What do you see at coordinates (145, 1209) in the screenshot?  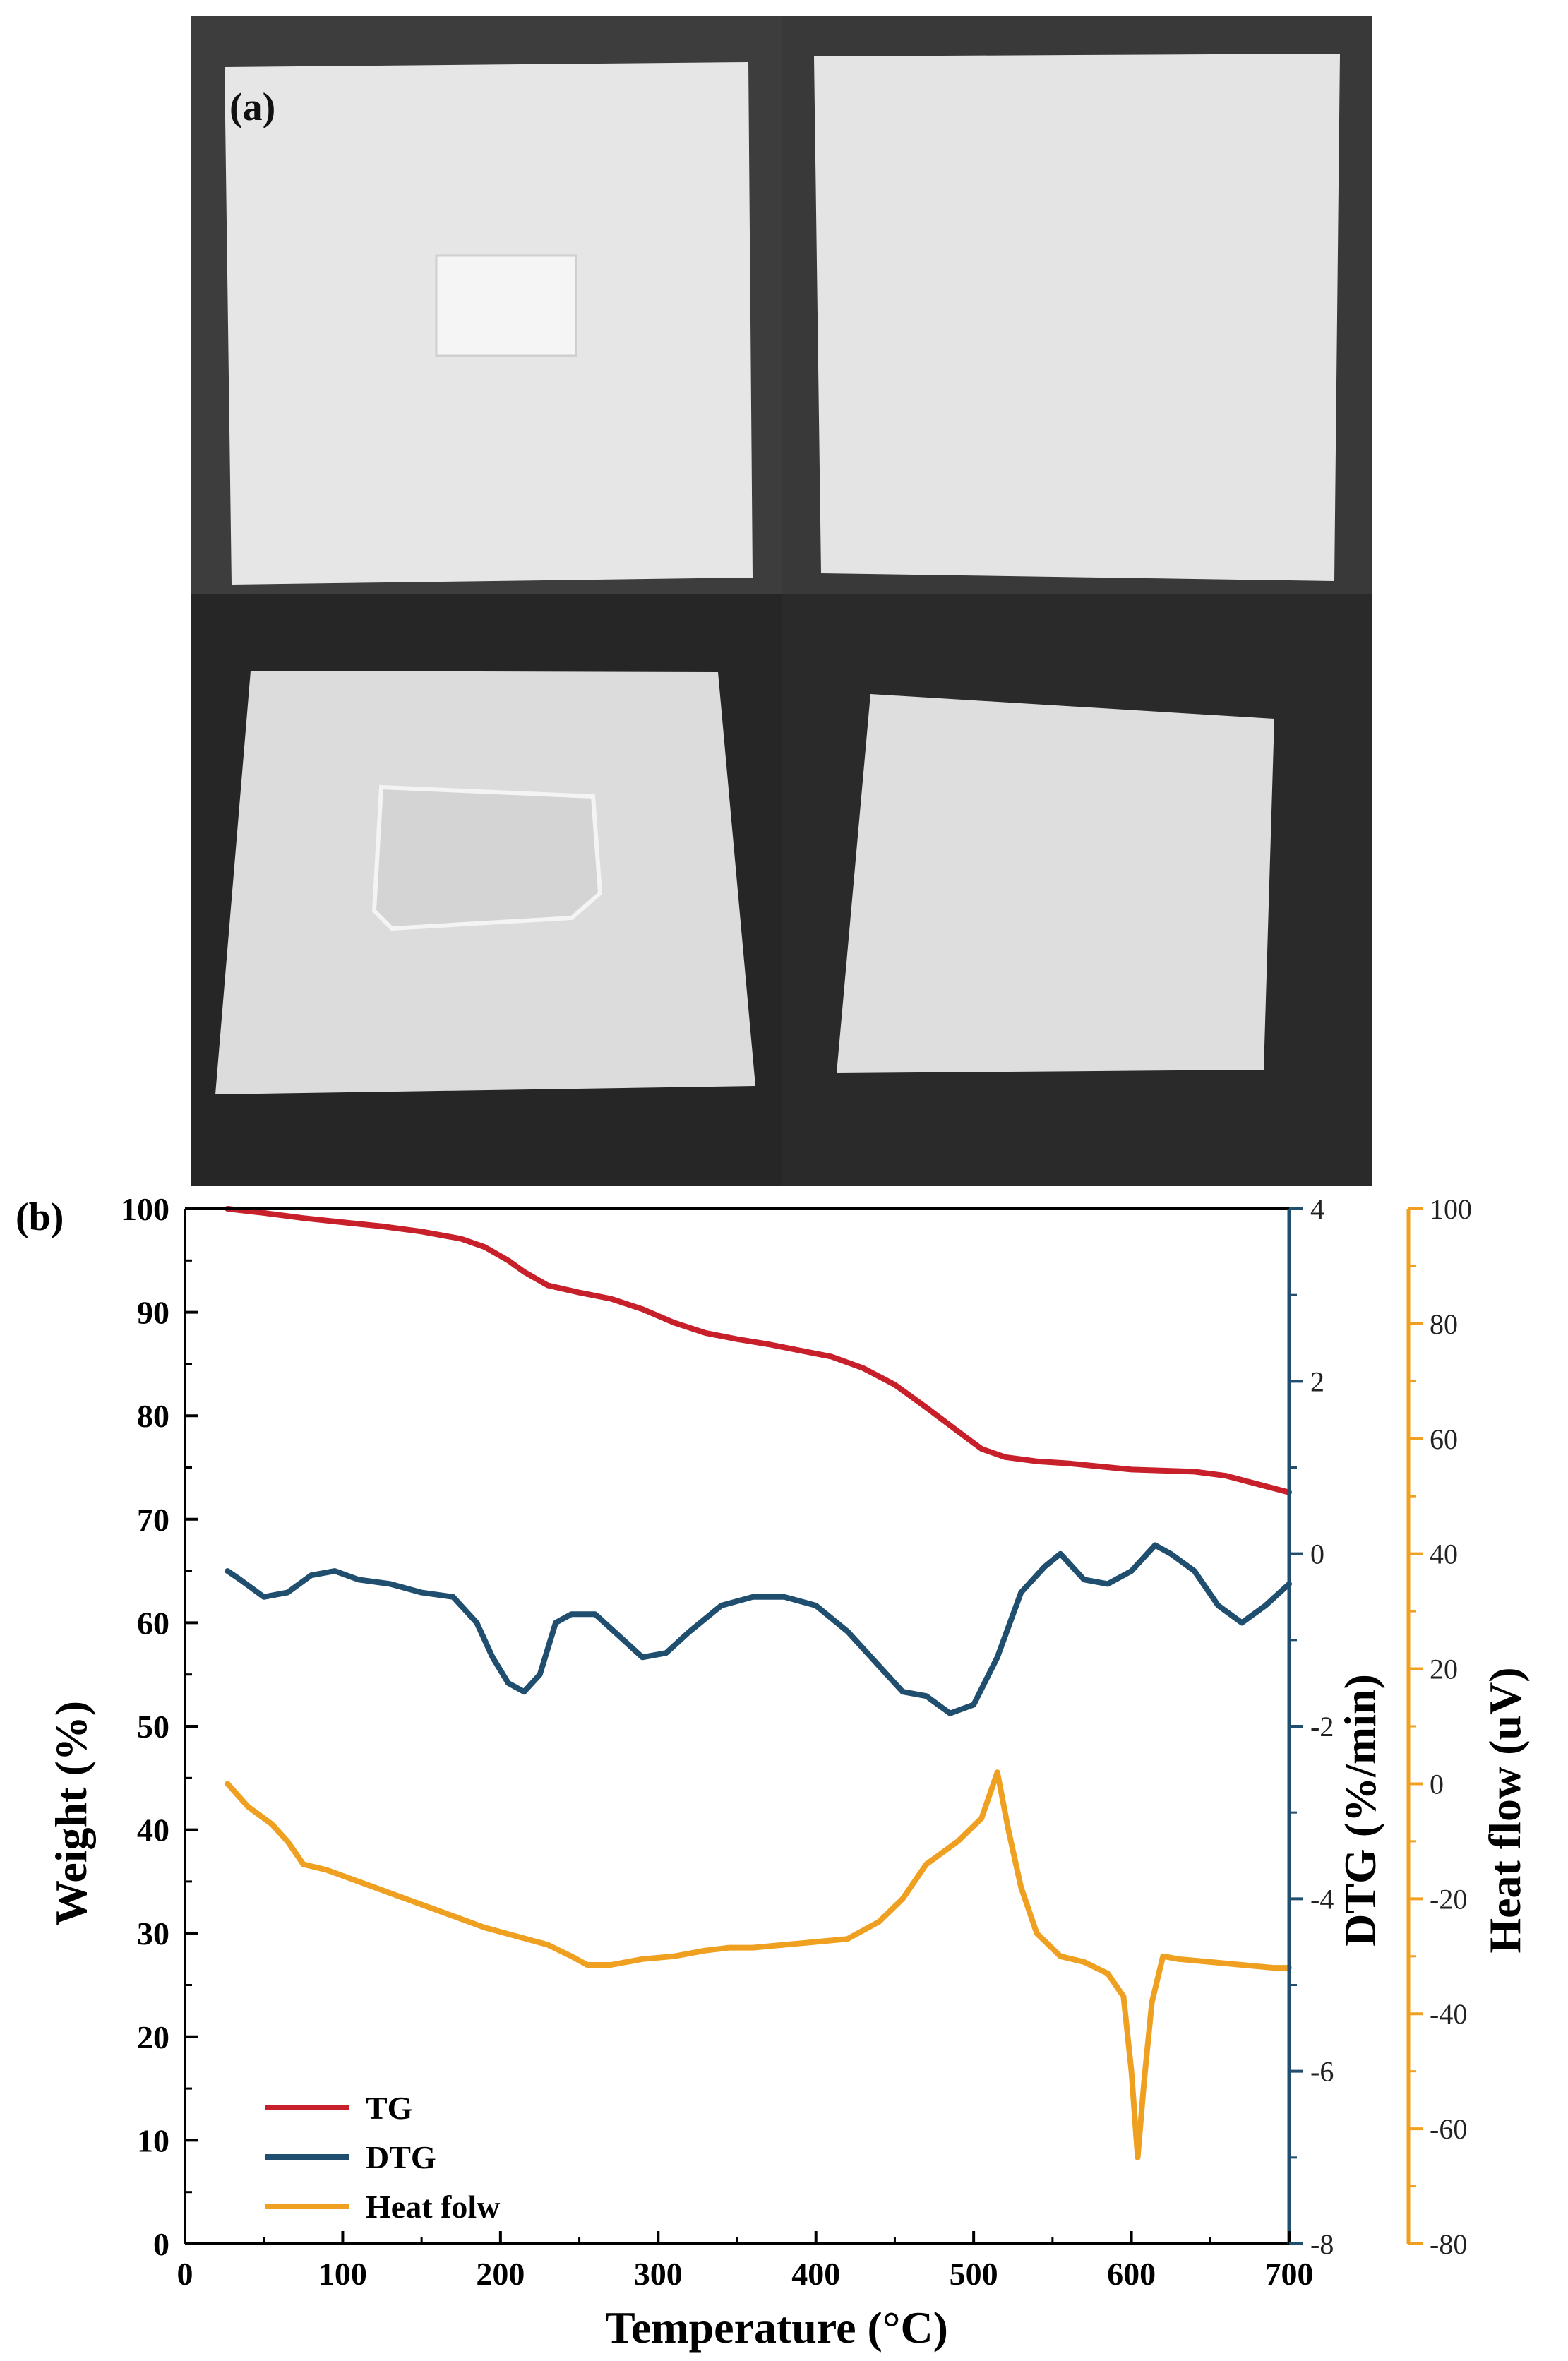 I see `left-tick-label: 100` at bounding box center [145, 1209].